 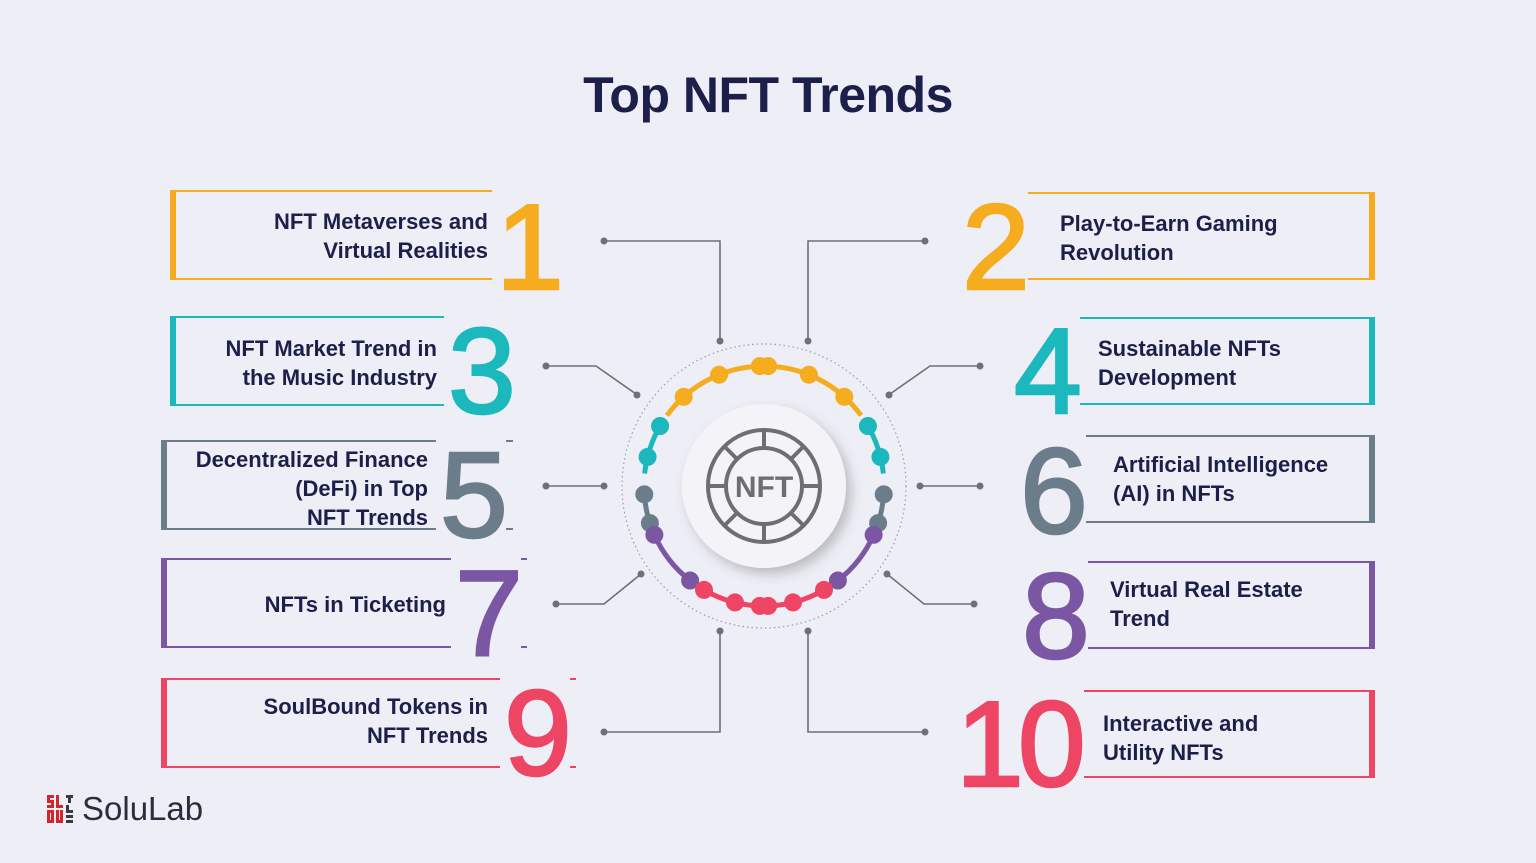 What do you see at coordinates (381, 221) in the screenshot?
I see `trend-label-line: NFT Metaverses and` at bounding box center [381, 221].